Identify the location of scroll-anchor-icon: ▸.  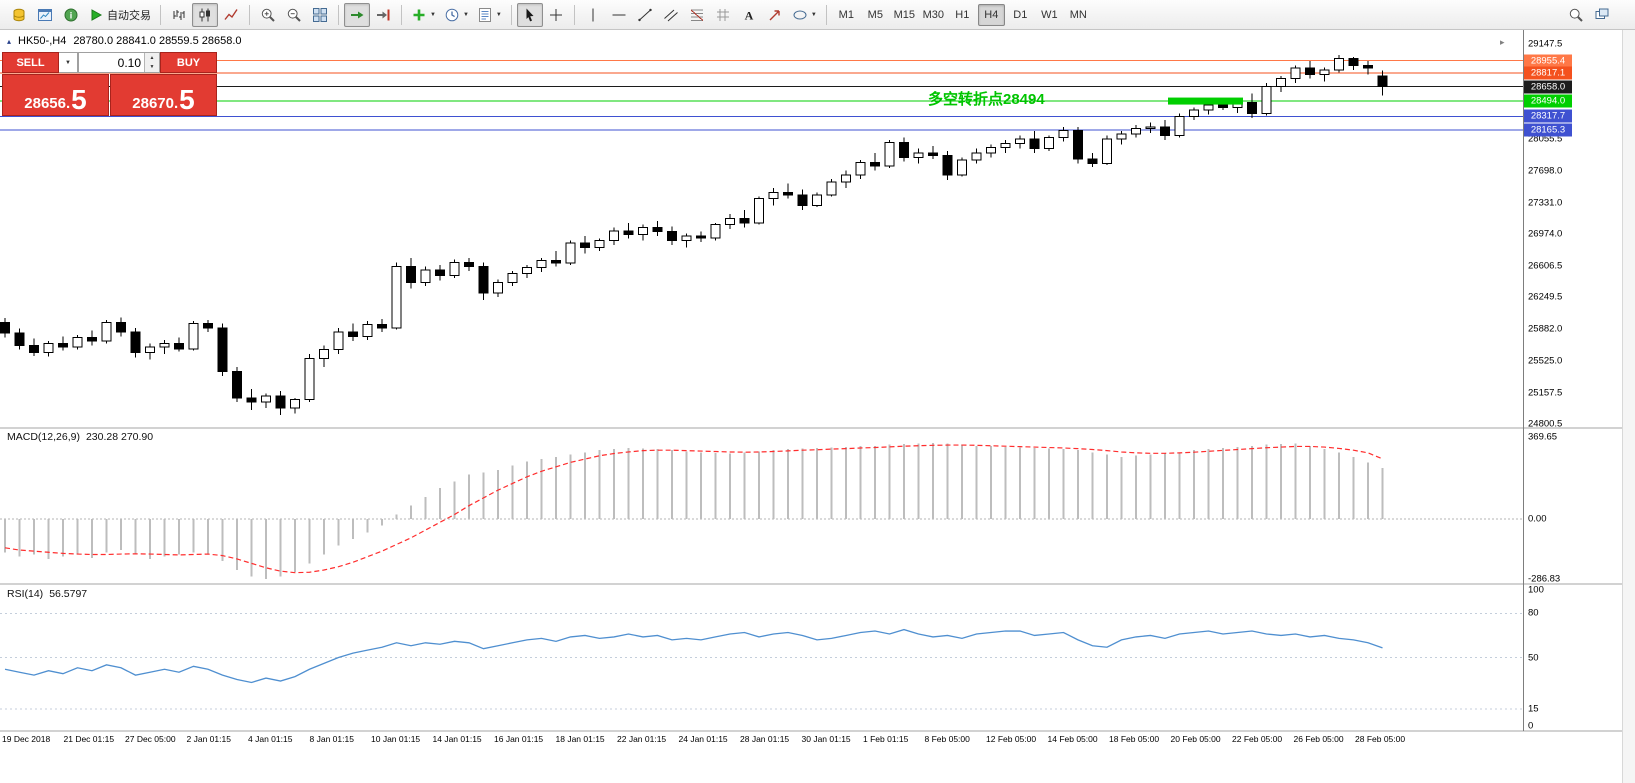
(1502, 42).